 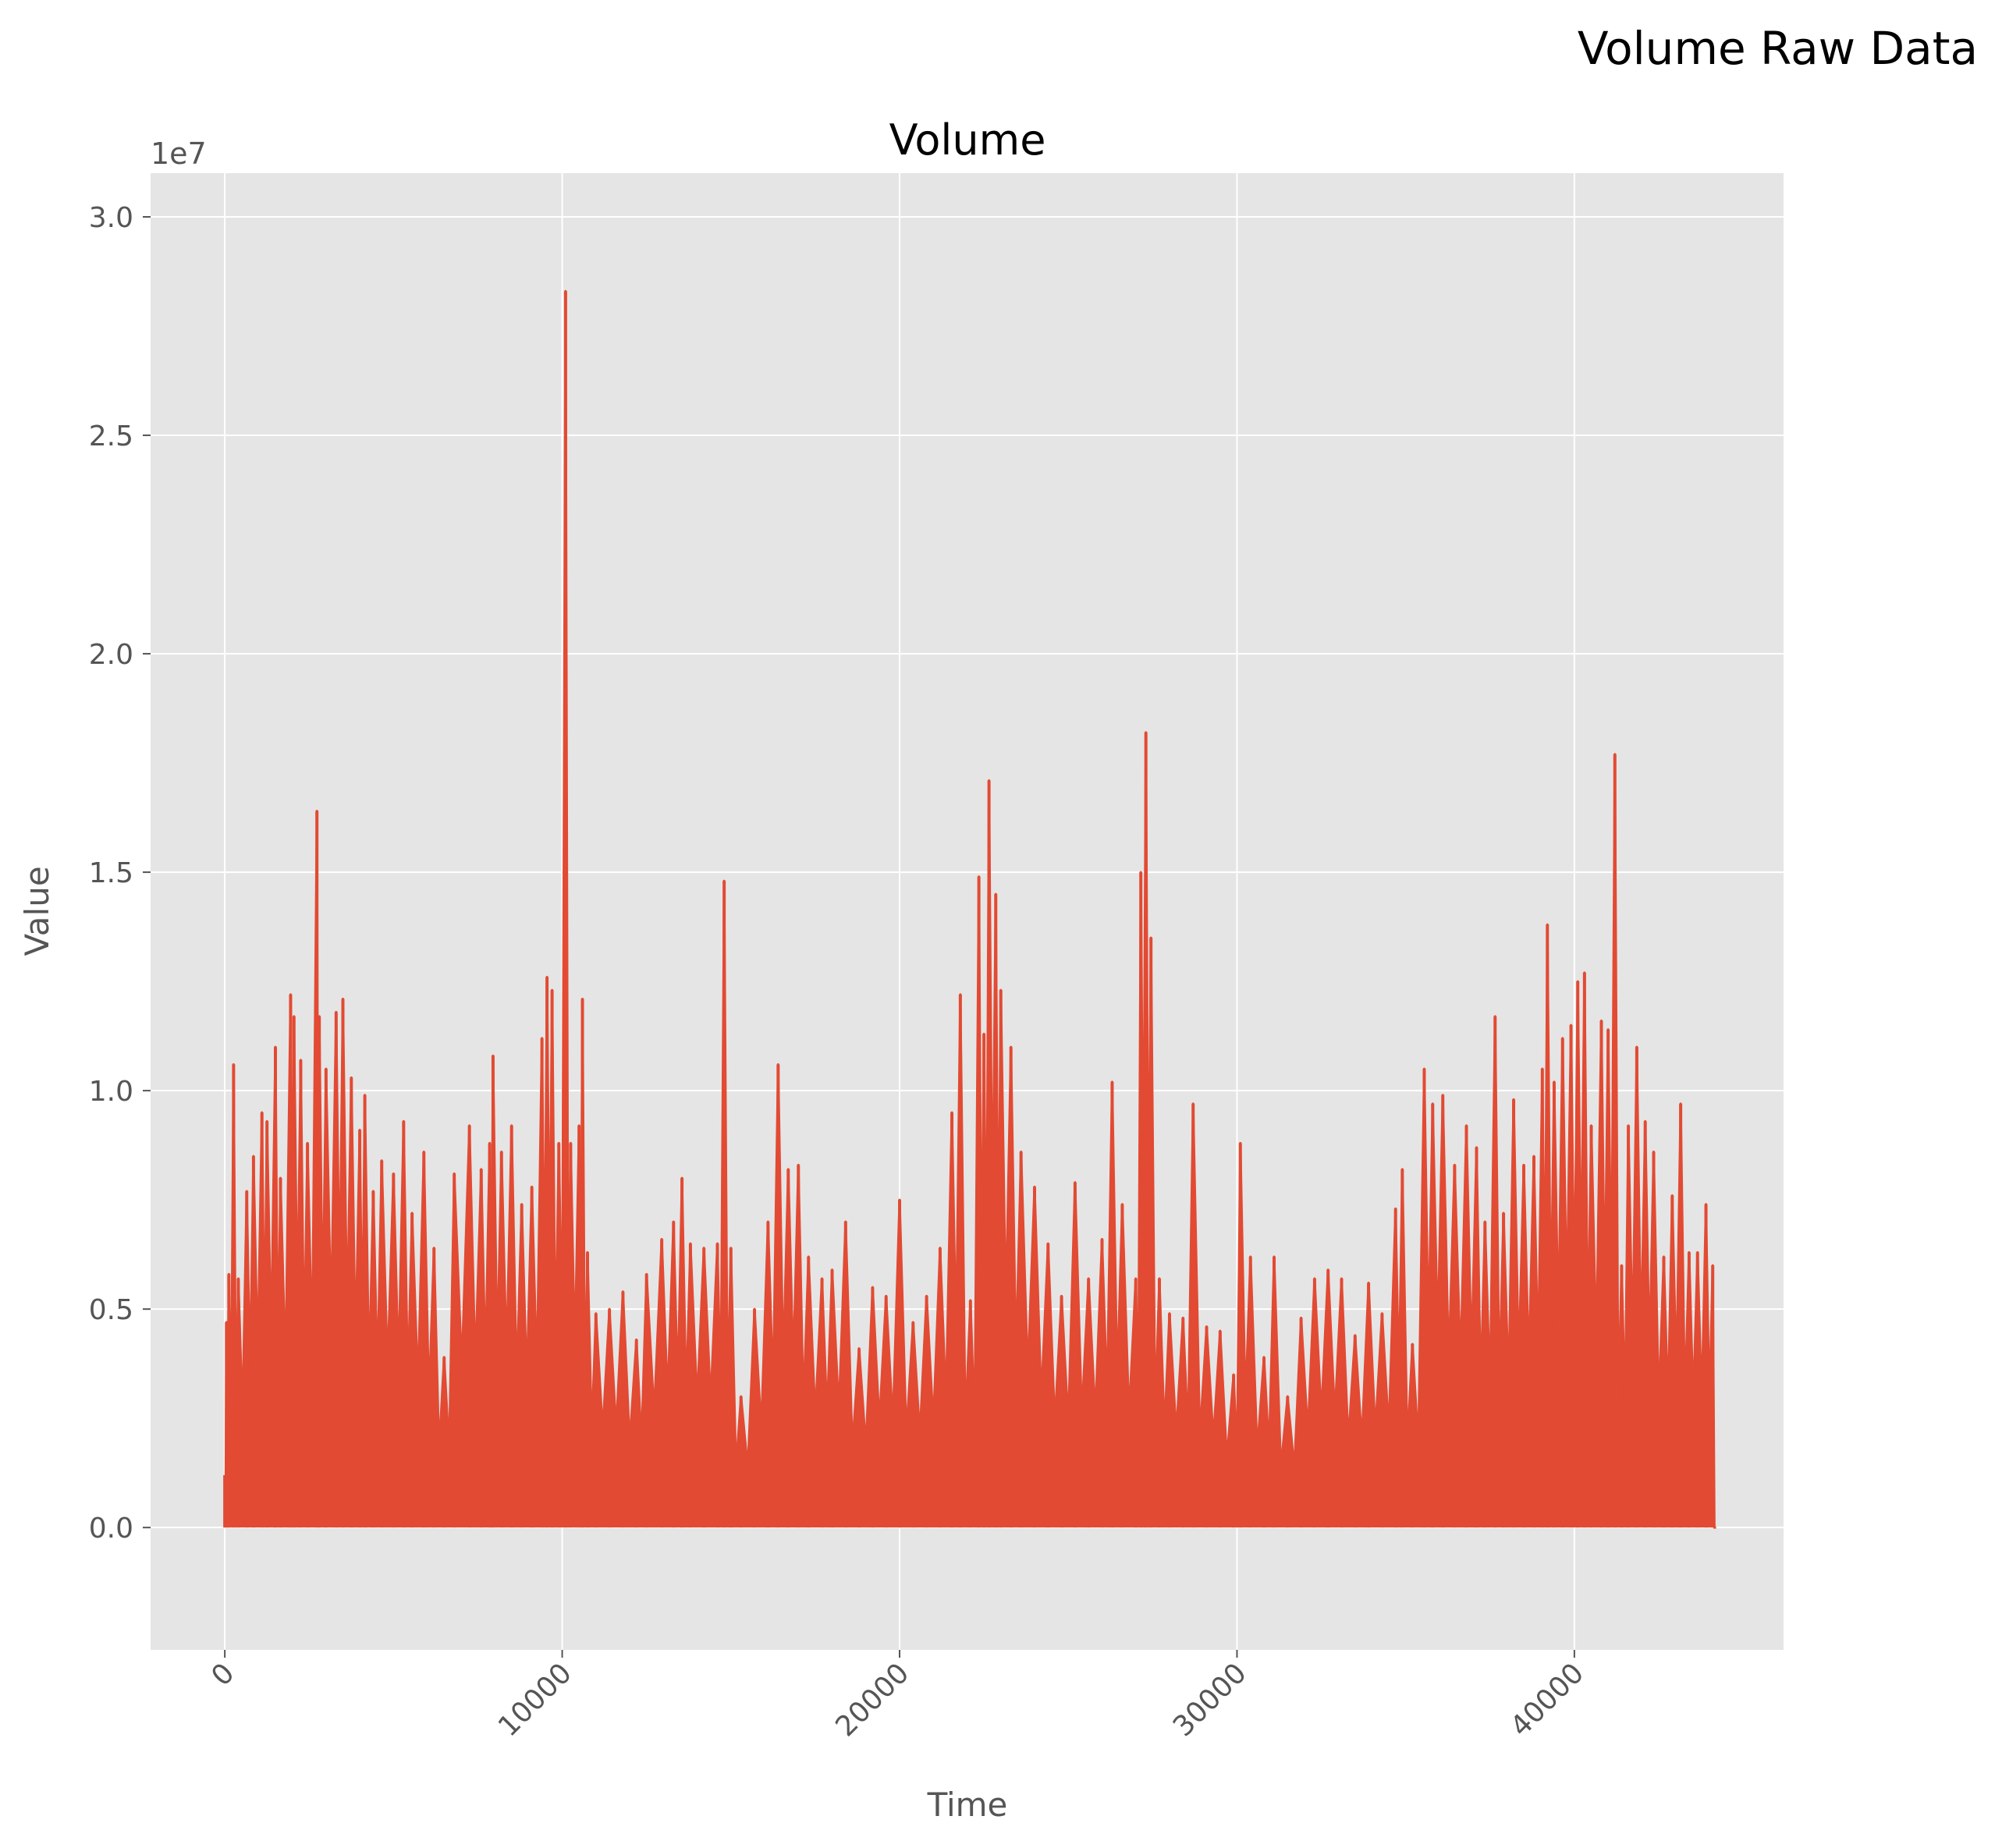 What do you see at coordinates (1210, 1700) in the screenshot?
I see `x-tick-label-3: 30000` at bounding box center [1210, 1700].